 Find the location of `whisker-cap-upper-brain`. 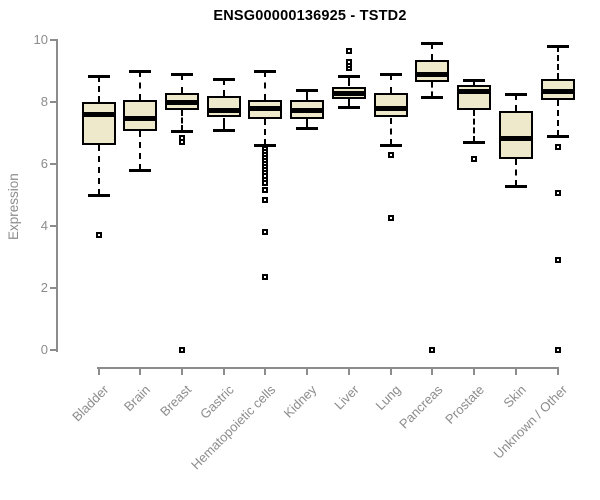

whisker-cap-upper-brain is located at coordinates (140, 71).